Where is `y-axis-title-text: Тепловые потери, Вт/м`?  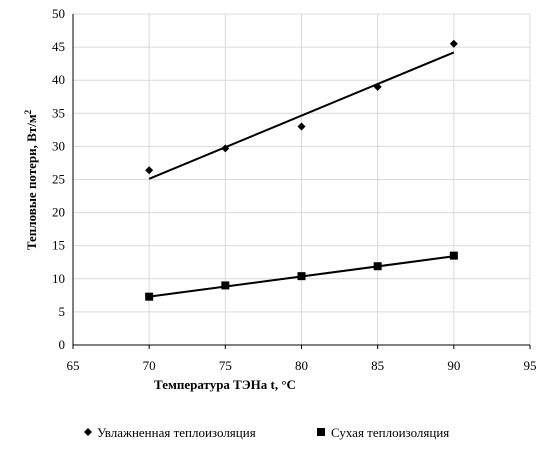 y-axis-title-text: Тепловые потери, Вт/м is located at coordinates (31, 182).